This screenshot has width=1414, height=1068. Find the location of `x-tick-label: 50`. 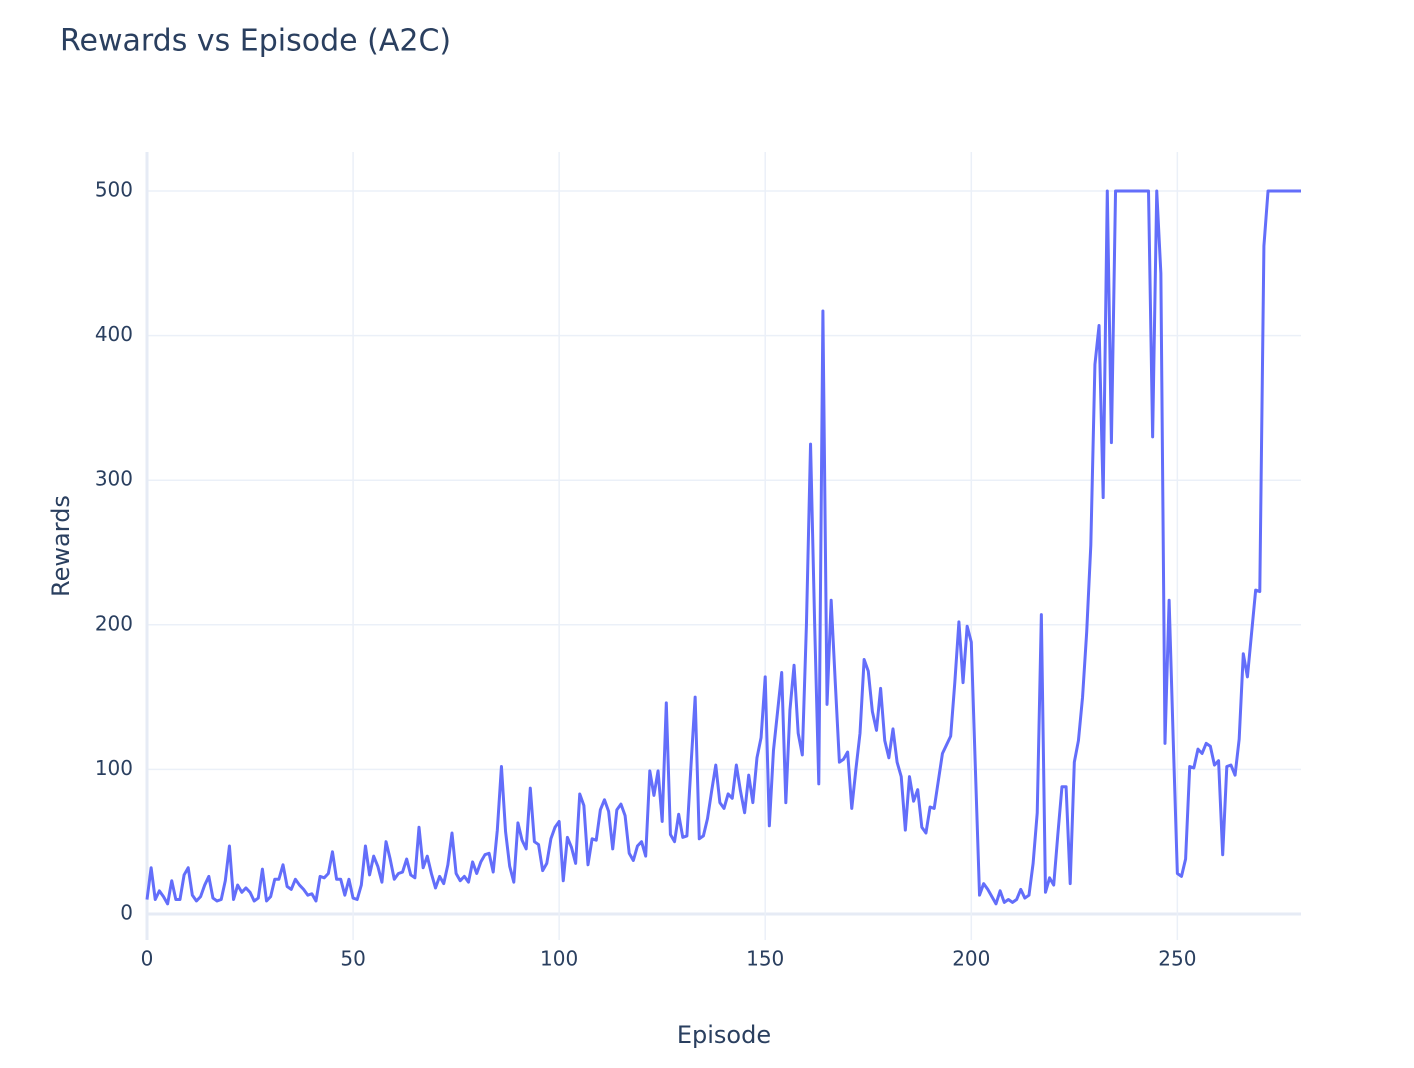

x-tick-label: 50 is located at coordinates (352, 959).